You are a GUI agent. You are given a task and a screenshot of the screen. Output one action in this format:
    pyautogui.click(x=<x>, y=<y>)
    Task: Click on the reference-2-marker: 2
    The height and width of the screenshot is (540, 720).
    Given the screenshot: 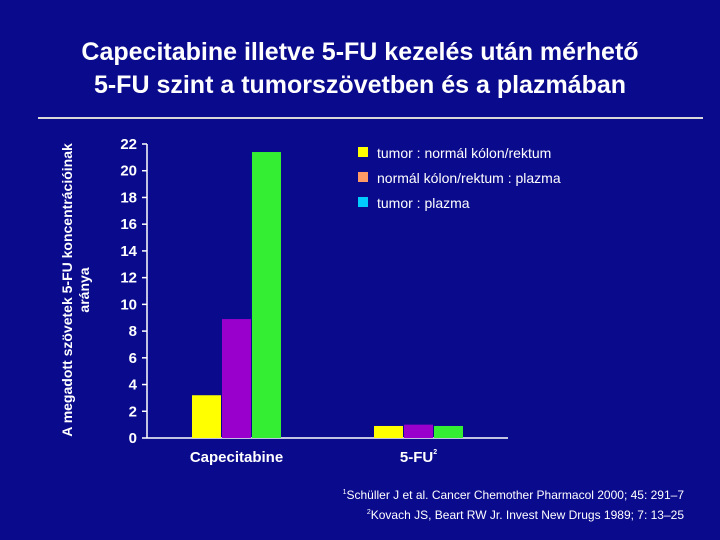 What is the action you would take?
    pyautogui.click(x=368, y=512)
    